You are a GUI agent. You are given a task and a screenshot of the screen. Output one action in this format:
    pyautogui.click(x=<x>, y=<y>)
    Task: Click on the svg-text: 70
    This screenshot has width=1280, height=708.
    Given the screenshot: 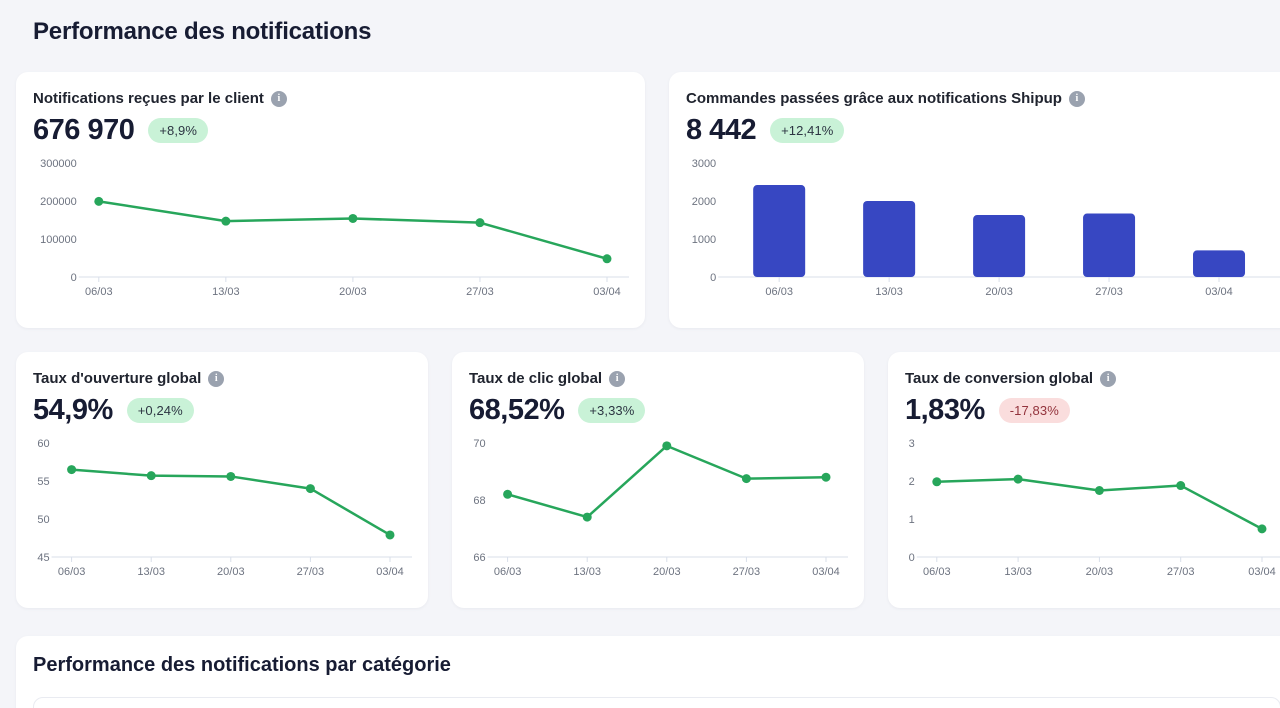 What is the action you would take?
    pyautogui.click(x=479, y=444)
    